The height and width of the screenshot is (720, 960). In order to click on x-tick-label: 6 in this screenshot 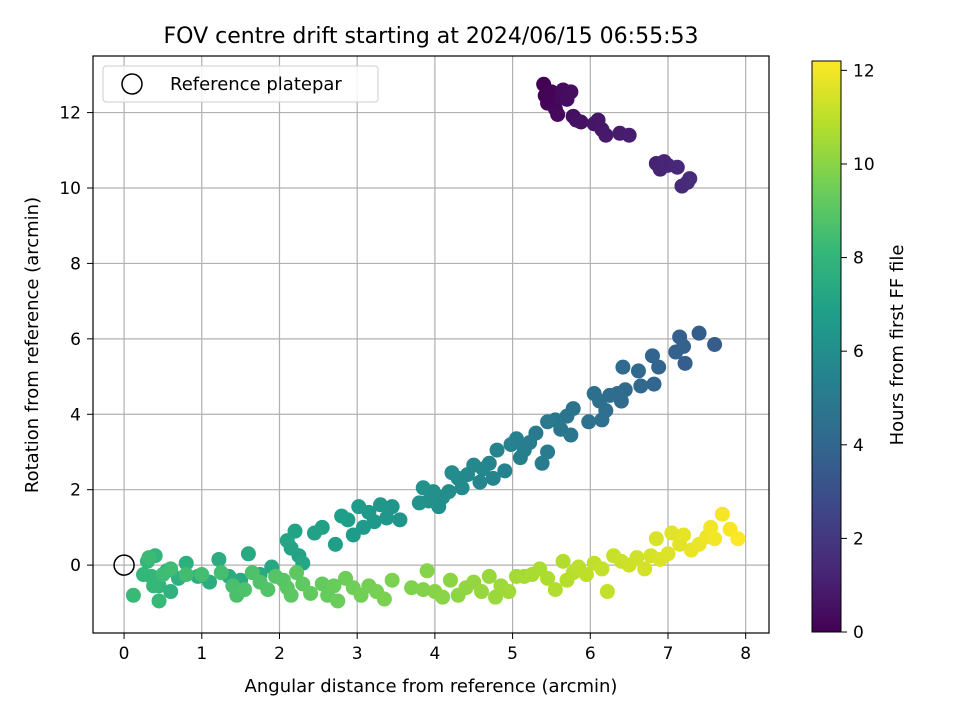, I will do `click(590, 654)`.